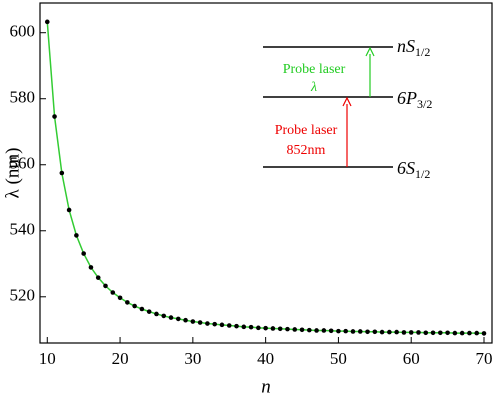  I want to click on level-label: 6P3/2, so click(414, 99).